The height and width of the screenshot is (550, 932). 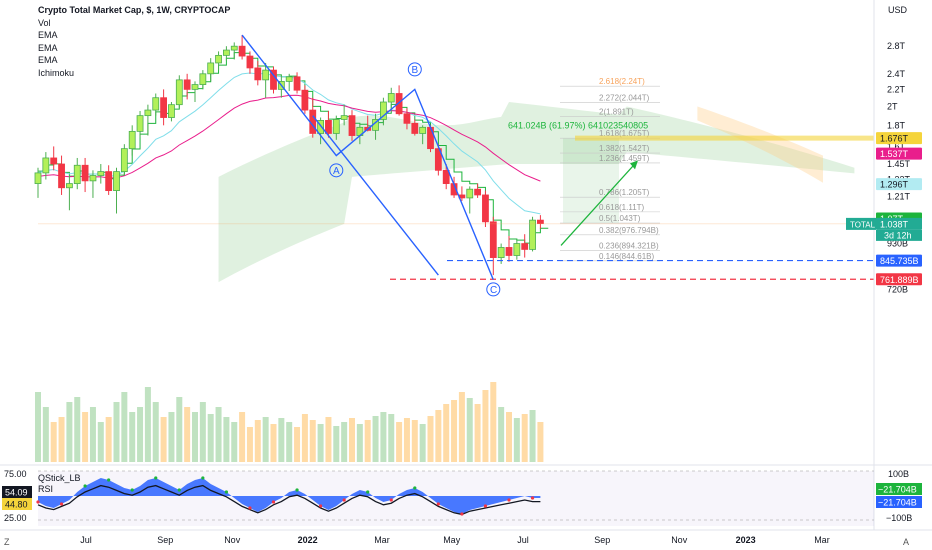 I want to click on fib-level-label: 0.786(1.205T), so click(x=624, y=192).